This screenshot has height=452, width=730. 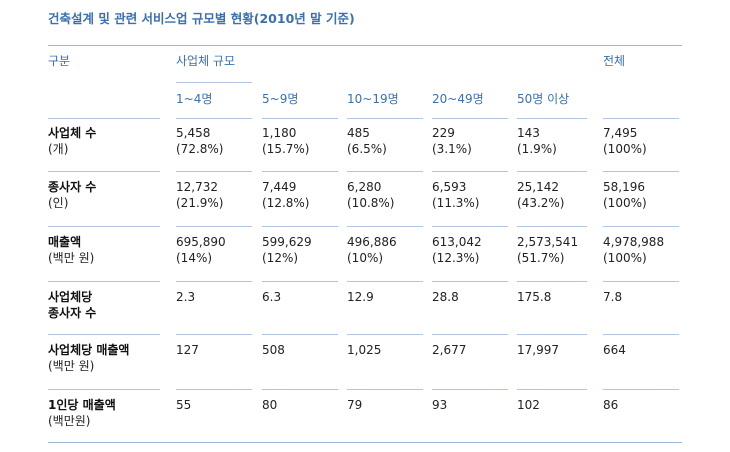 What do you see at coordinates (104, 118) in the screenshot?
I see `header-label-rule` at bounding box center [104, 118].